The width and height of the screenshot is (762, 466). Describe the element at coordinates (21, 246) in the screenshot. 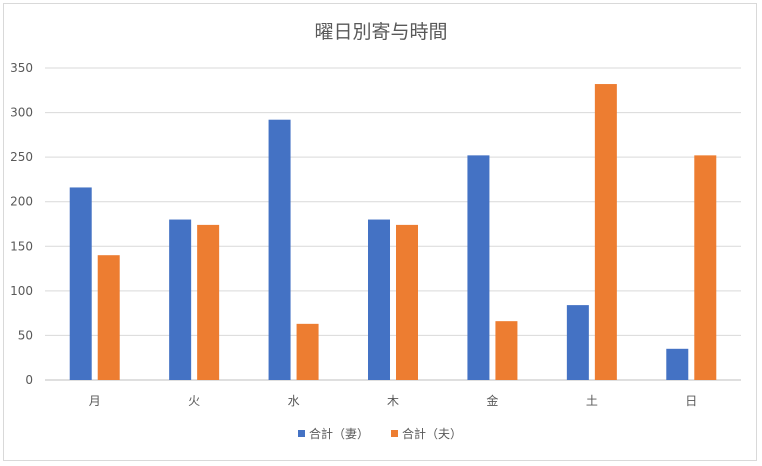

I see `y-tick-label: 150` at that location.